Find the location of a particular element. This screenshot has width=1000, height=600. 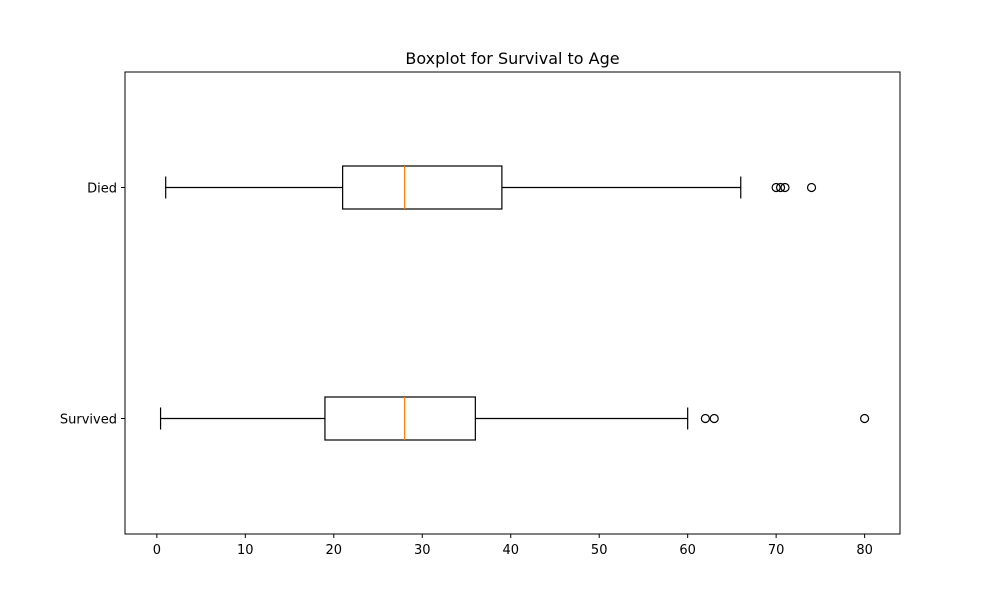

x-tick-label: 10 is located at coordinates (245, 550).